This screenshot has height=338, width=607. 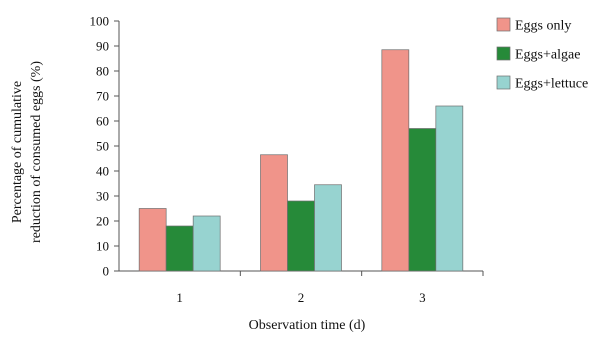 What do you see at coordinates (551, 84) in the screenshot?
I see `legend-label: Eggs+lettuce` at bounding box center [551, 84].